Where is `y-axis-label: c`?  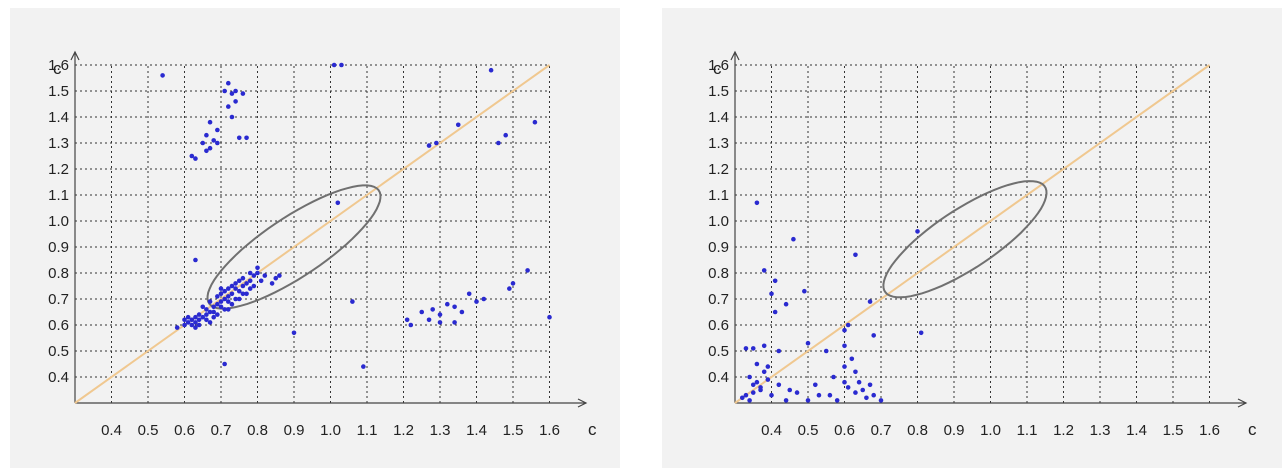
y-axis-label: c is located at coordinates (57, 68).